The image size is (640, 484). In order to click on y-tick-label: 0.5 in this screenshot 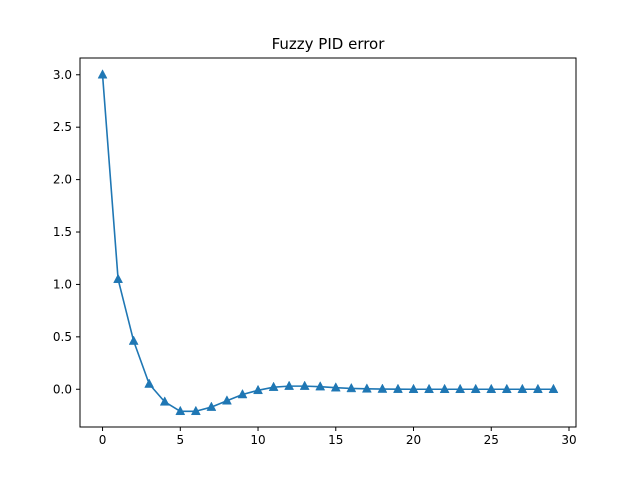, I will do `click(62, 337)`.